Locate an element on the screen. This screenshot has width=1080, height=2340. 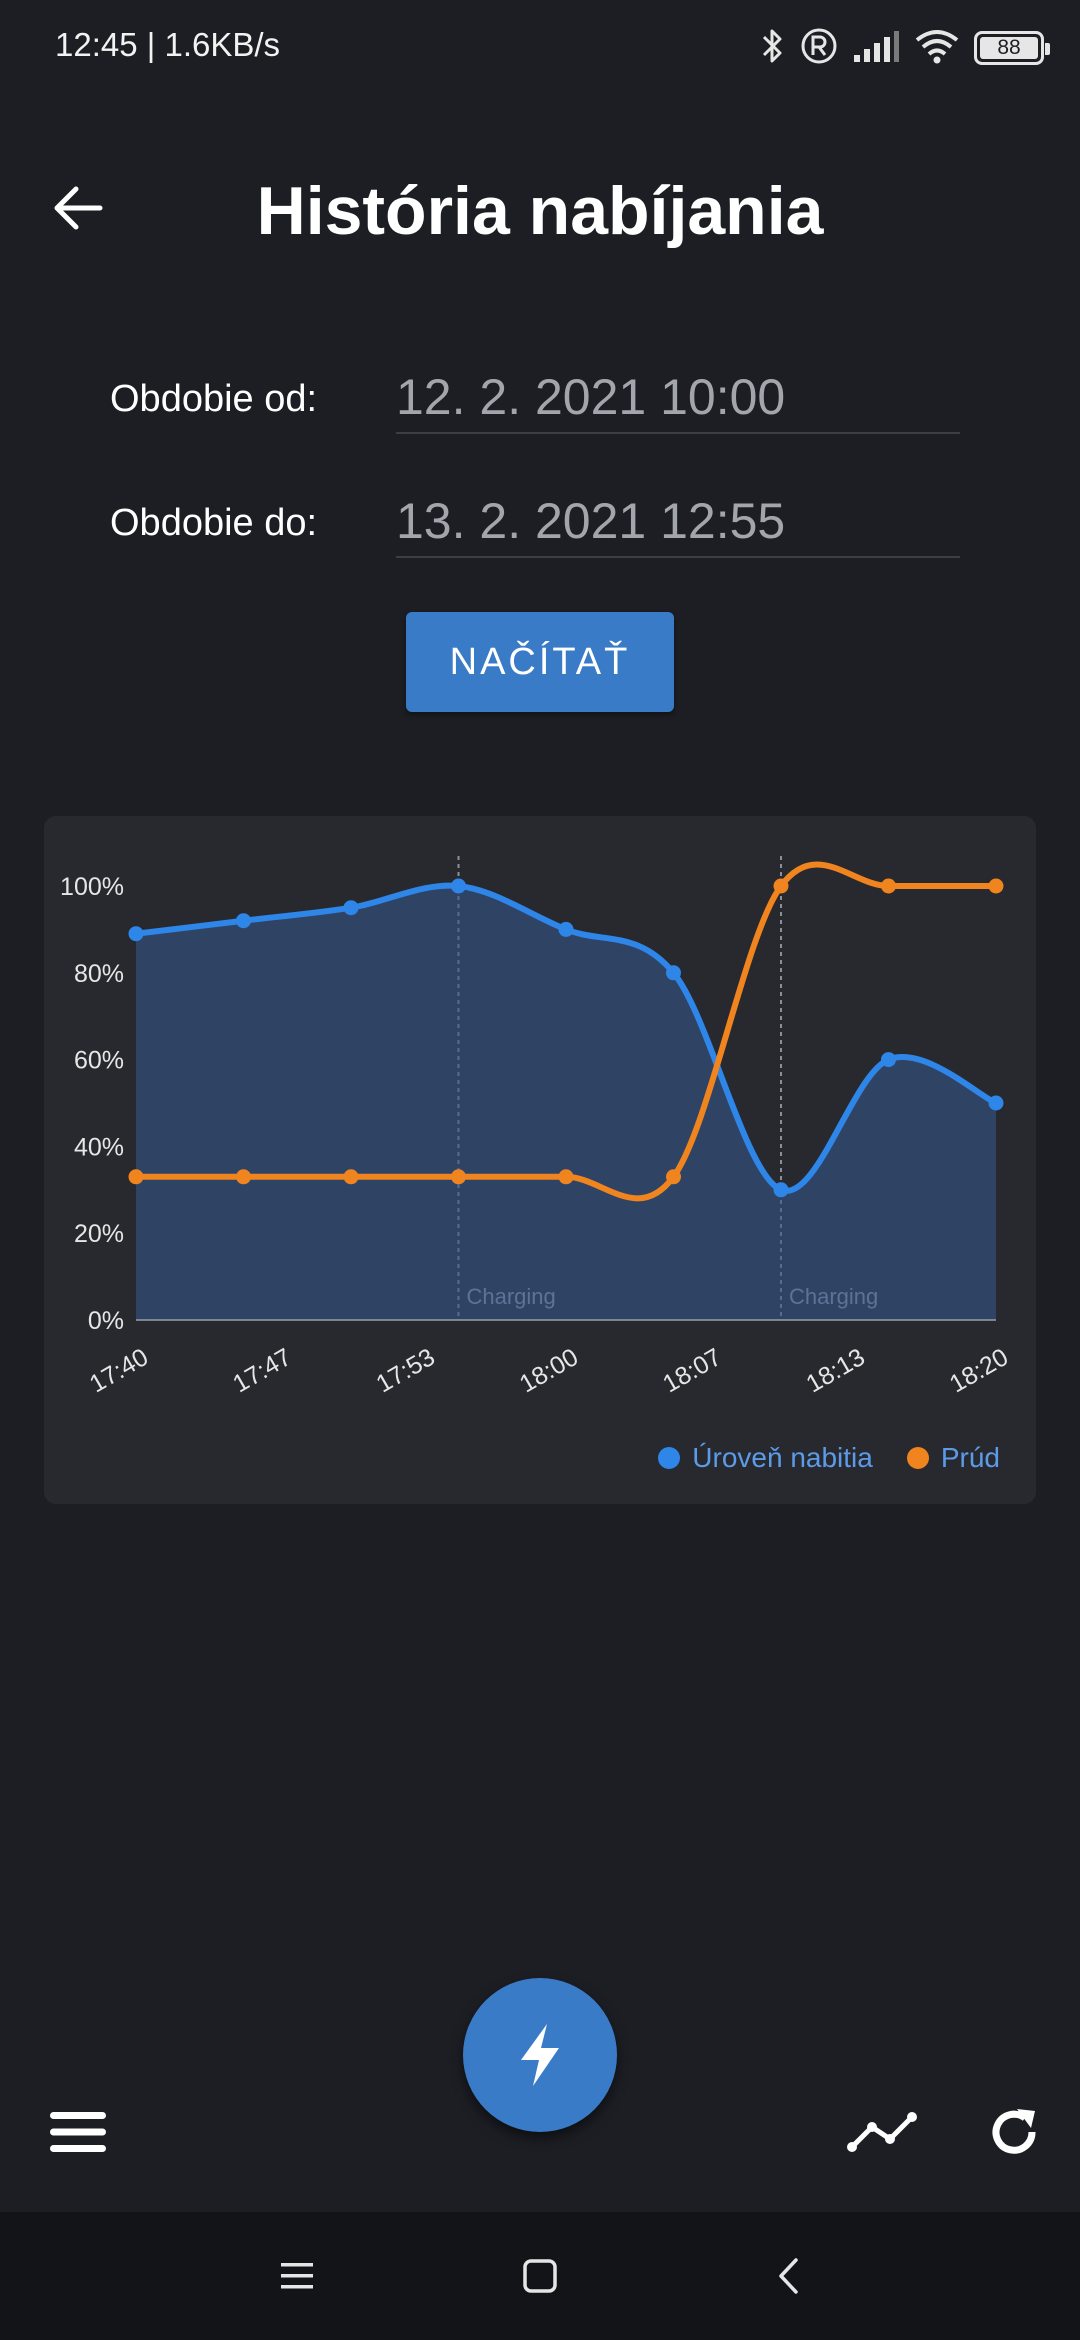
x-tick-label: 18:13 is located at coordinates (835, 1371).